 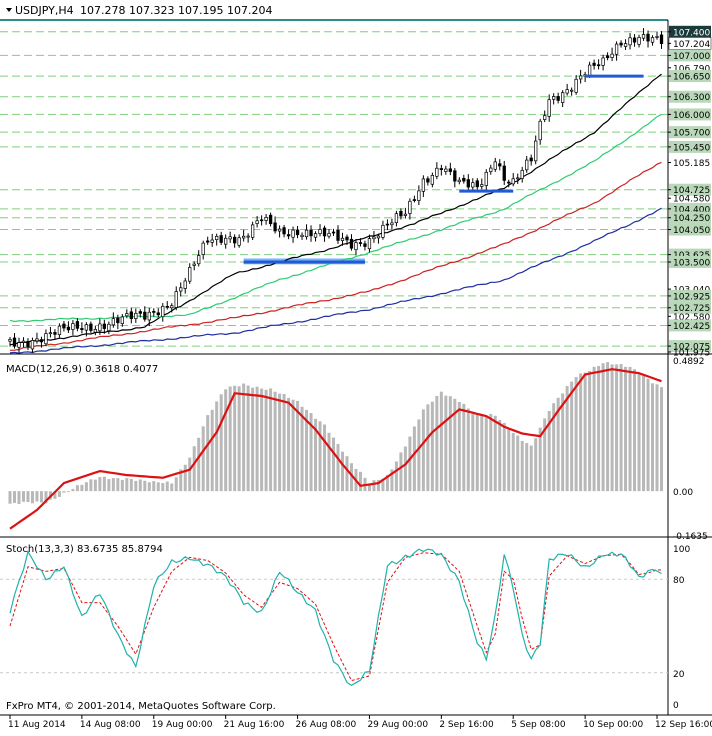 I want to click on time-tick-label: 10 Sep 00:00, so click(x=613, y=725).